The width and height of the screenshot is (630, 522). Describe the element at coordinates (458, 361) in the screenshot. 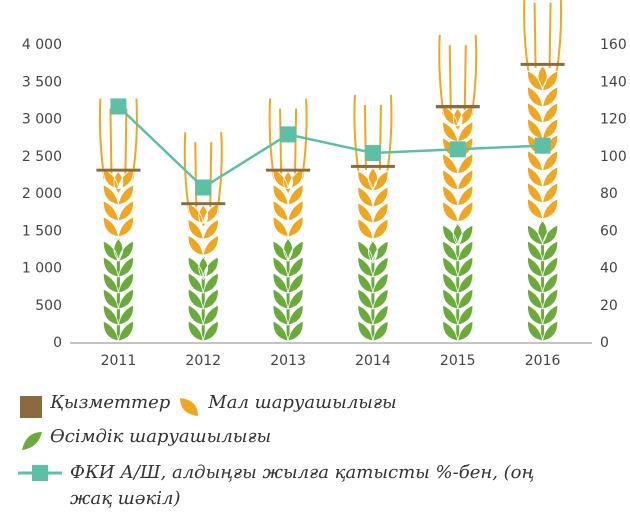

I see `x-tick-label: 2015` at that location.